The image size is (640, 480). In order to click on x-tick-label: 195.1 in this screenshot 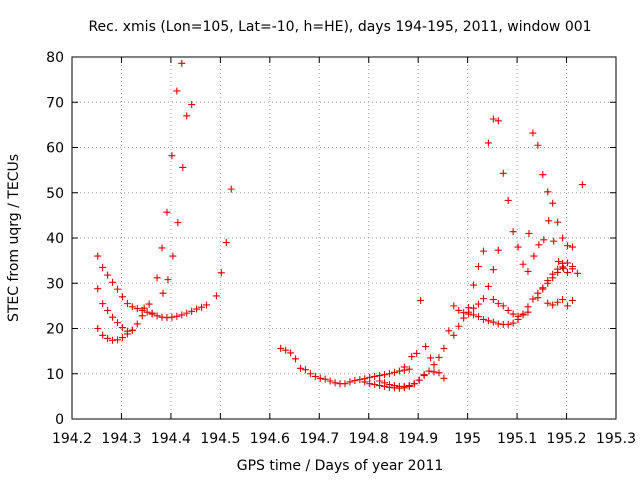, I will do `click(517, 439)`.